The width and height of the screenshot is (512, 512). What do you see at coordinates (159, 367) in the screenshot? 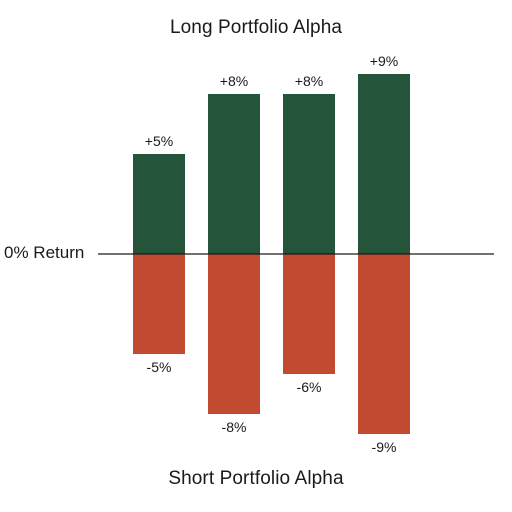
I see `short-value-label-1: -5%` at bounding box center [159, 367].